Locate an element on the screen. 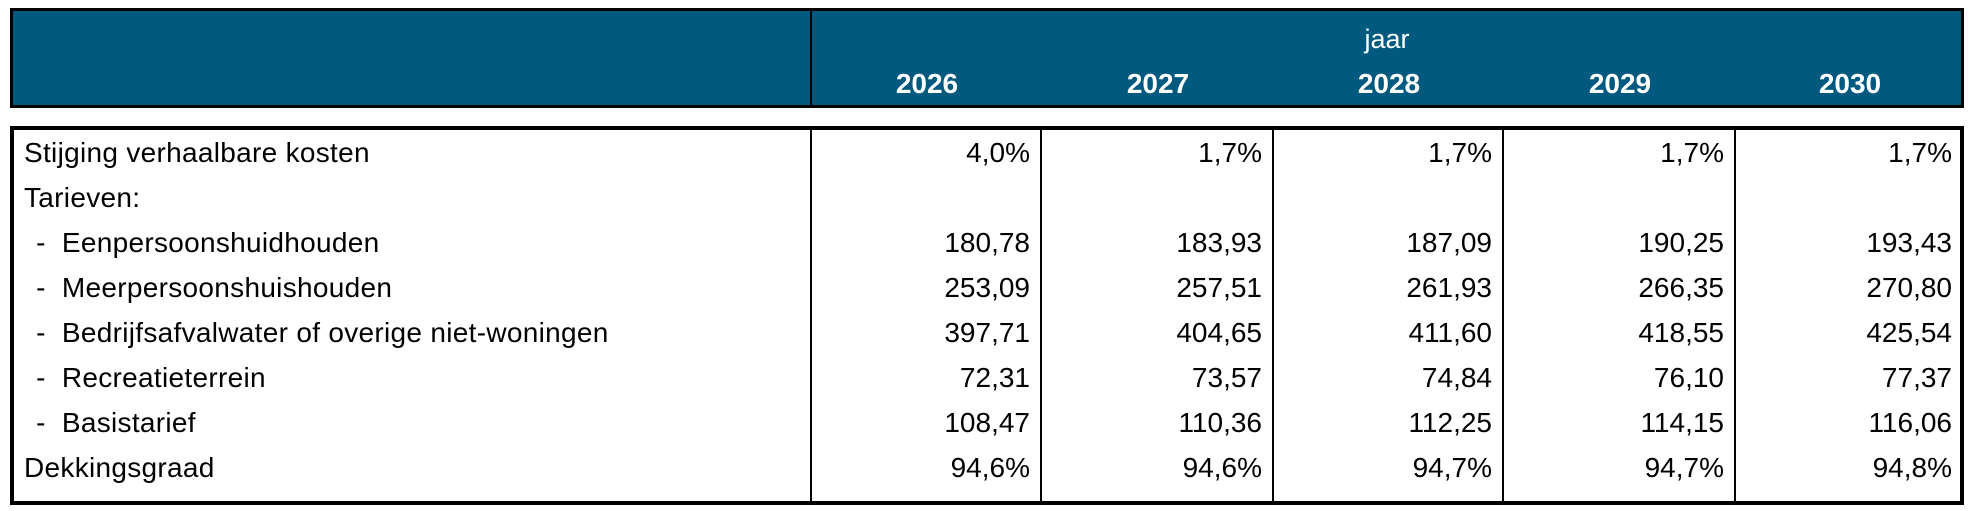 This screenshot has height=511, width=1974. header-group-label: jaar is located at coordinates (1387, 39).